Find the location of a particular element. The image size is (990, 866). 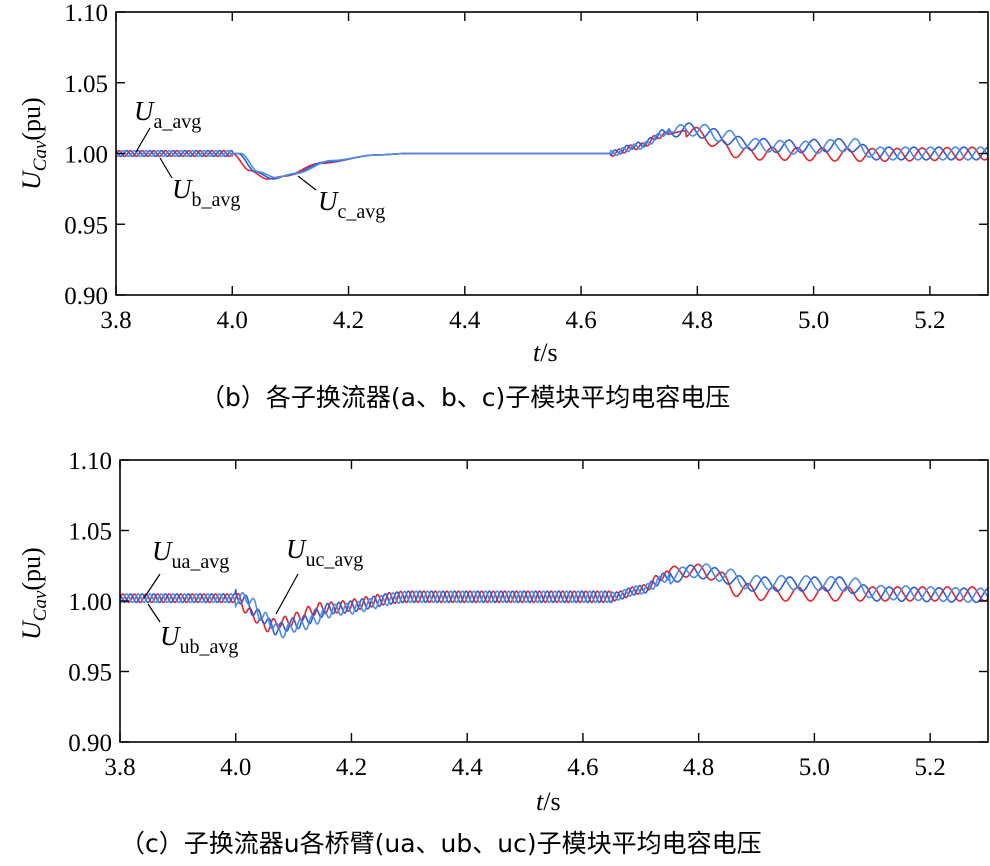

chart-b-series is located at coordinates (552, 151).